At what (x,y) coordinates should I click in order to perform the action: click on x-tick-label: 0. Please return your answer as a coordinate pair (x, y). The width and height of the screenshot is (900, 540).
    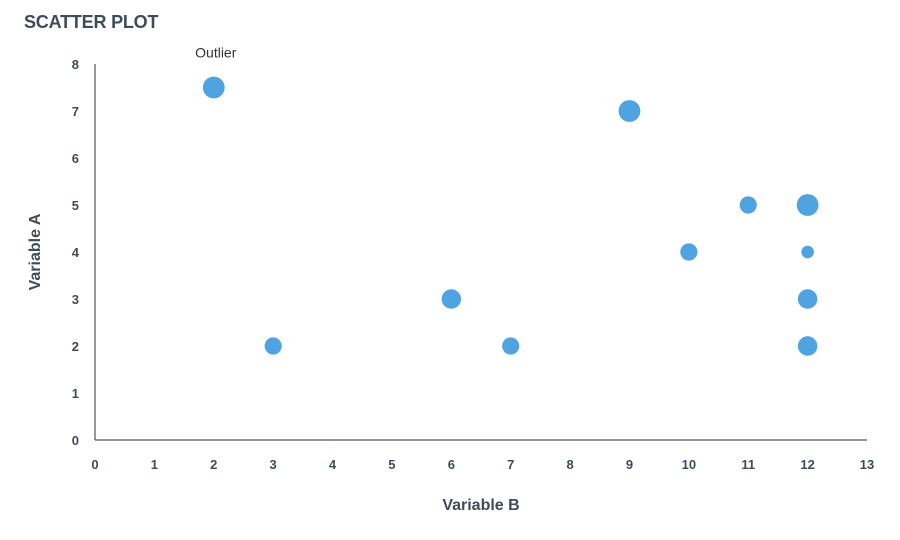
    Looking at the image, I should click on (94, 464).